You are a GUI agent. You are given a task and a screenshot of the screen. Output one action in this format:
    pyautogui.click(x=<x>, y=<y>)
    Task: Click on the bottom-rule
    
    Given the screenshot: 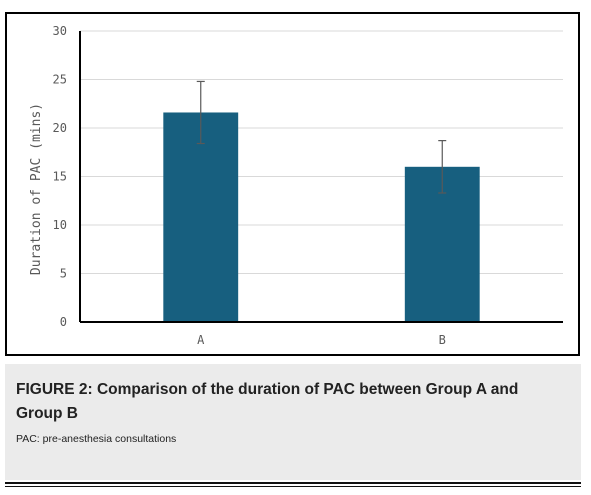 What is the action you would take?
    pyautogui.click(x=293, y=483)
    